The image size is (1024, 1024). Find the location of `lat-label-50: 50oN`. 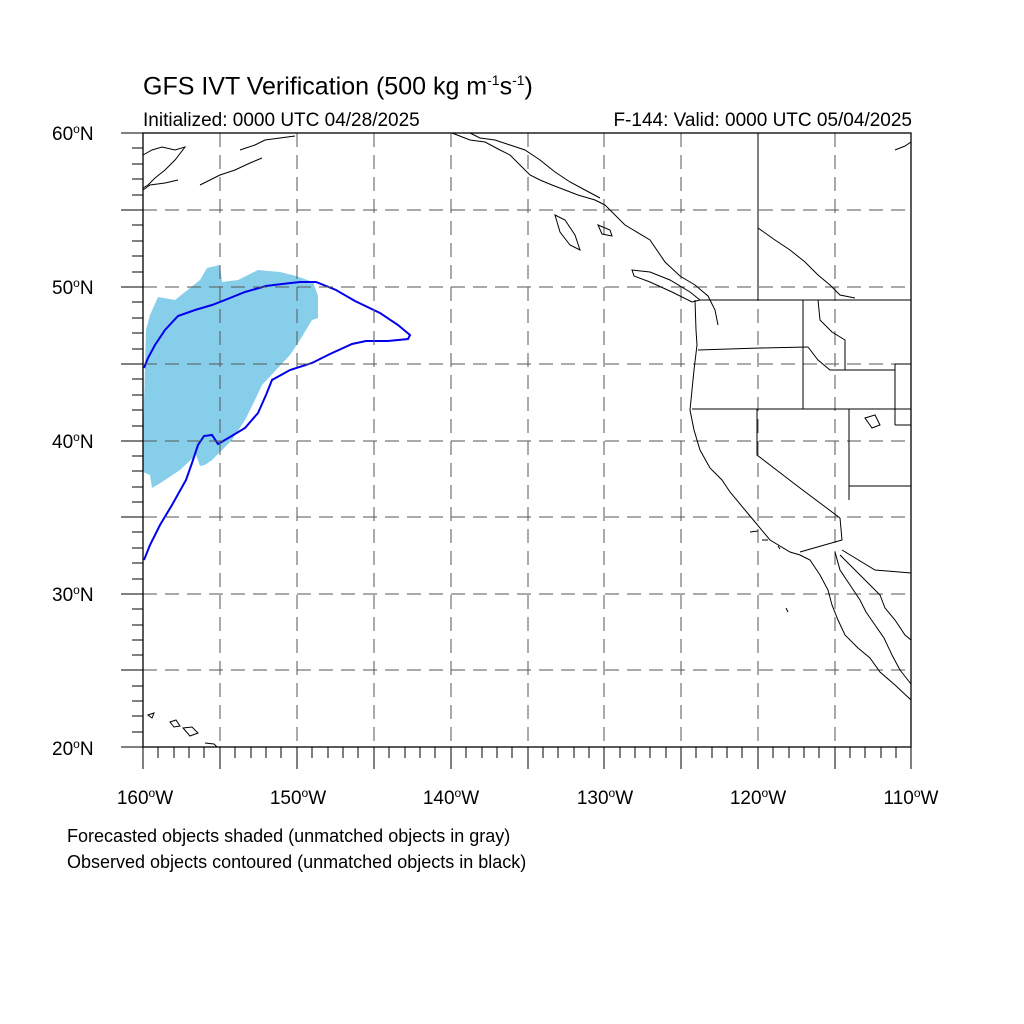

lat-label-50: 50oN is located at coordinates (73, 287).